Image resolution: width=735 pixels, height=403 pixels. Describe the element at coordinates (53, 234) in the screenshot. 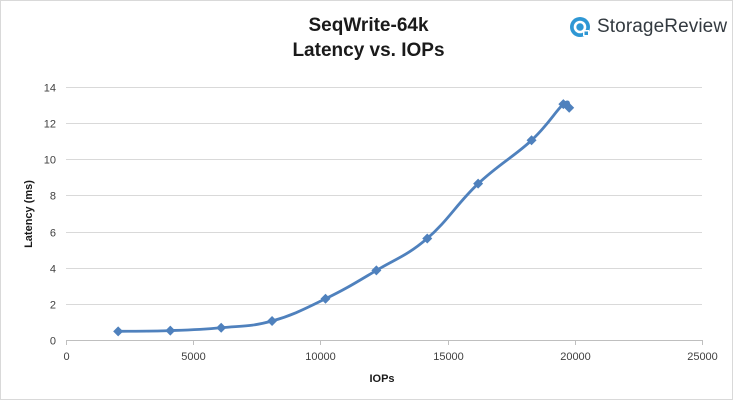

I see `y-tick-label: 6` at that location.